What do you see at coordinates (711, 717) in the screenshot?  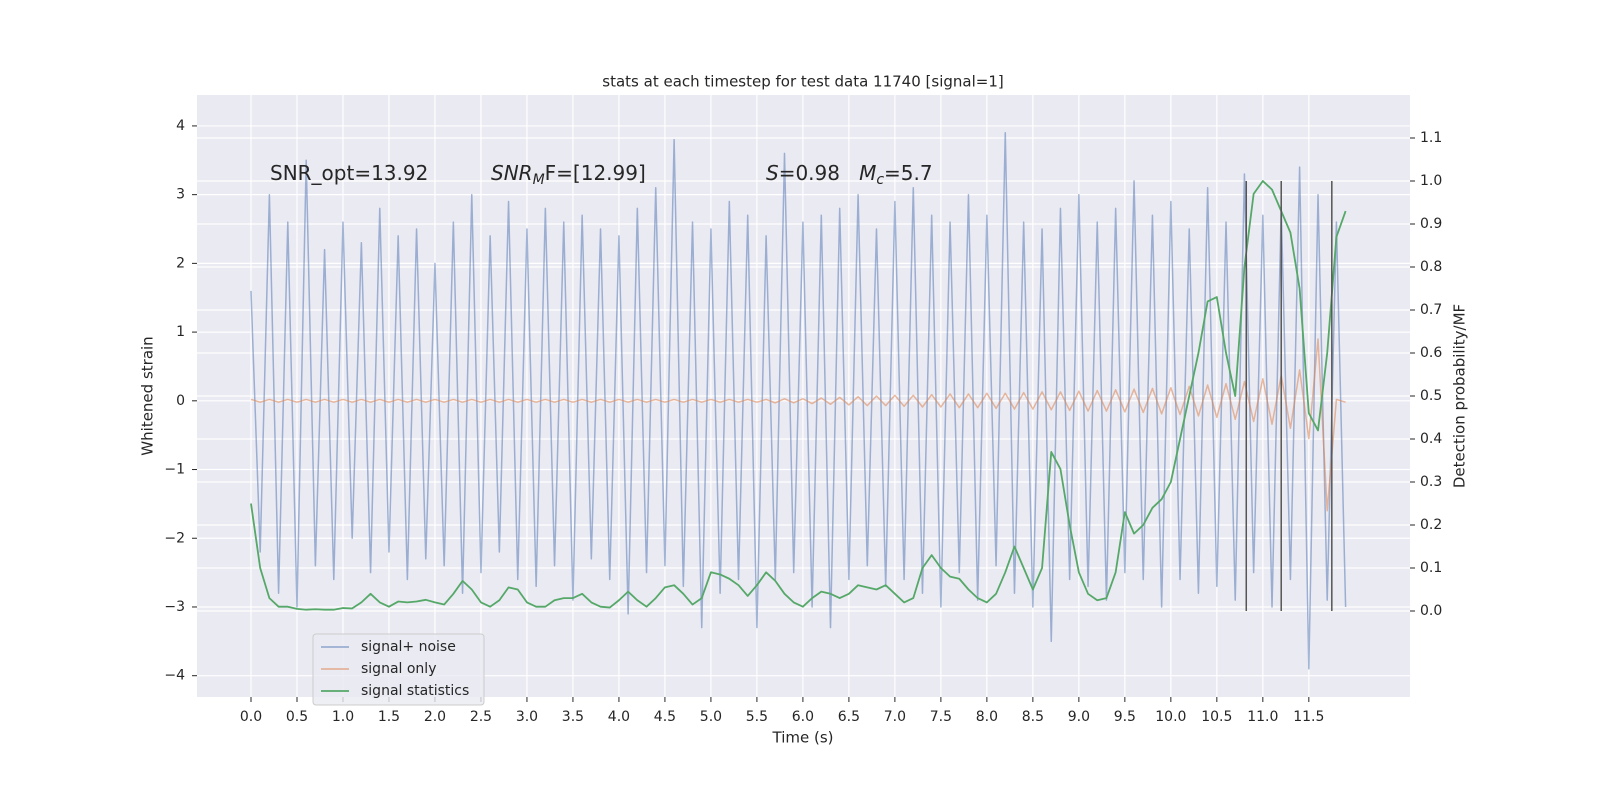 I see `x-tick-label: 5.0` at bounding box center [711, 717].